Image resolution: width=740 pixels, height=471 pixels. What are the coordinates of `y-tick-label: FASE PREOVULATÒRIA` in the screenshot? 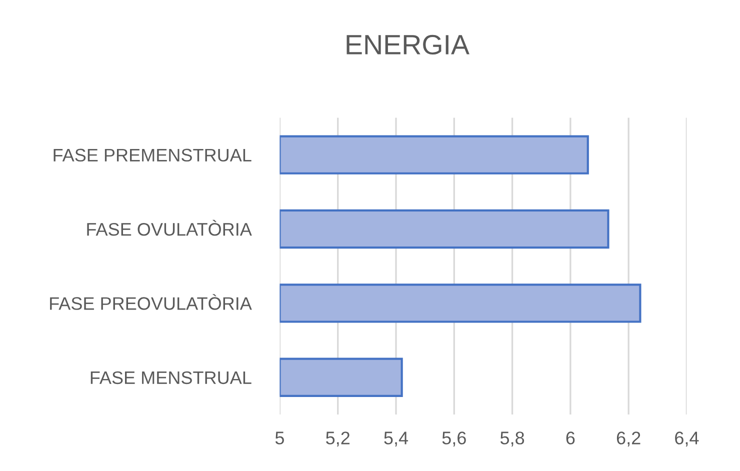 It's located at (151, 302).